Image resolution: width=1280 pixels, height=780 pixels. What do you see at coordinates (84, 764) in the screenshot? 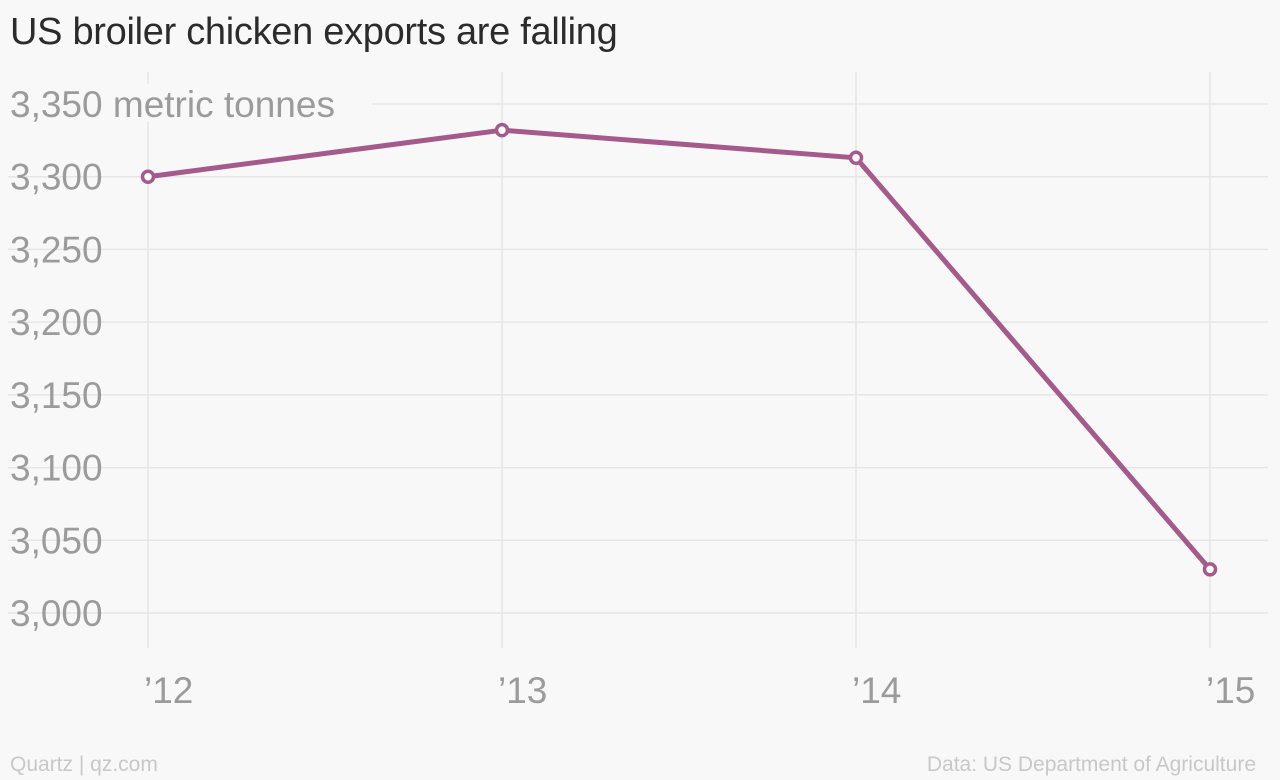
I see `credit-text: Quartz | qz.com` at bounding box center [84, 764].